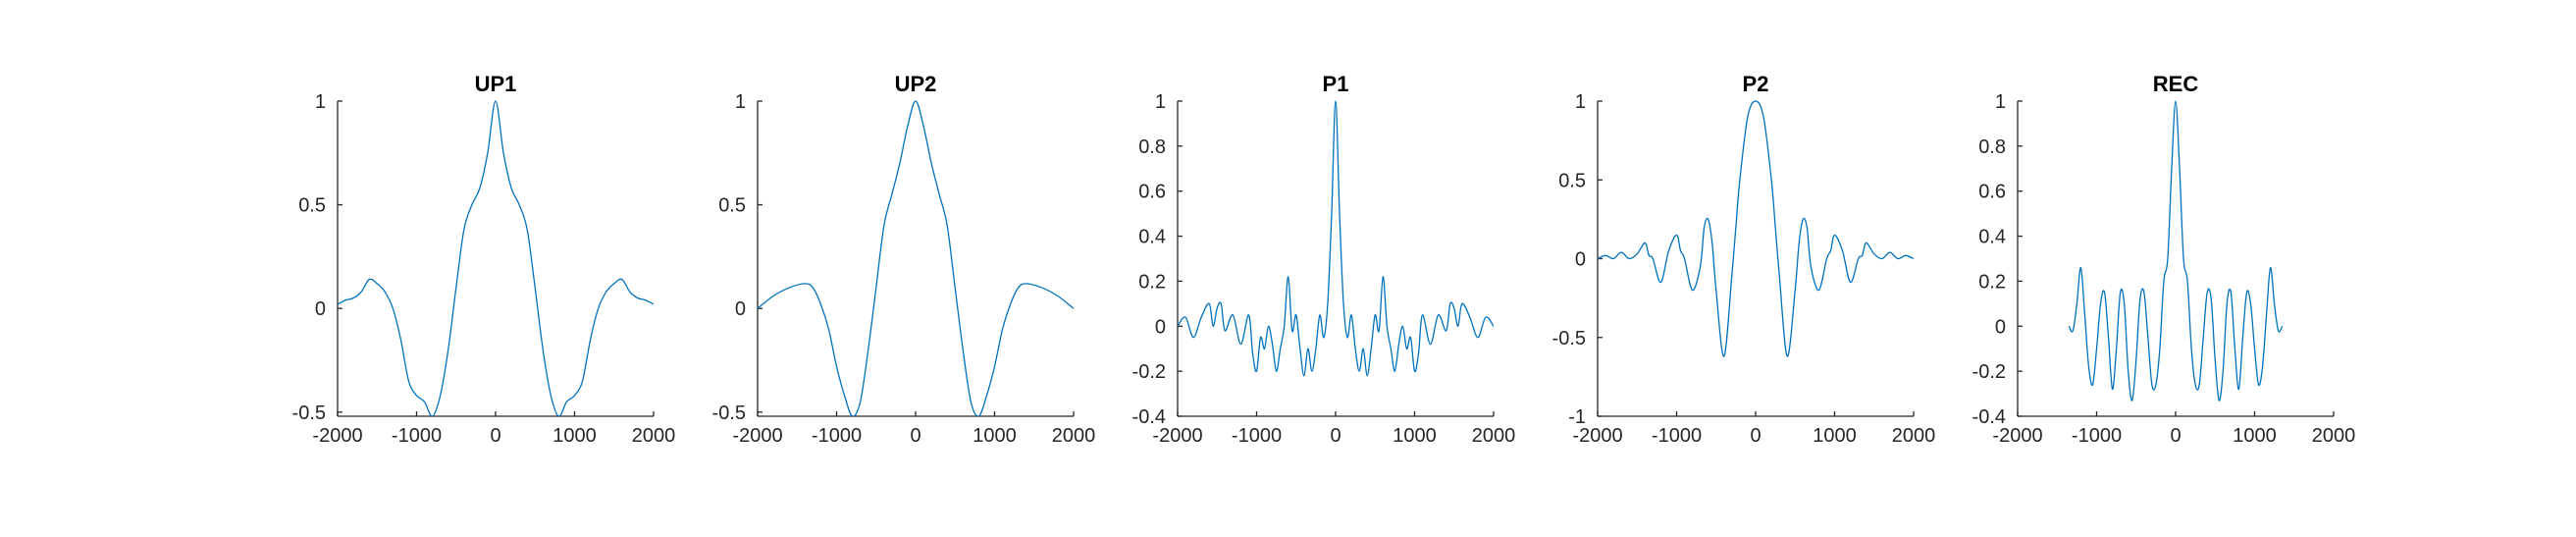  I want to click on subplot-up1: -2000 -1000 0 1000 2000 -0.5 0 0.5 1 UP1, so click(484, 260).